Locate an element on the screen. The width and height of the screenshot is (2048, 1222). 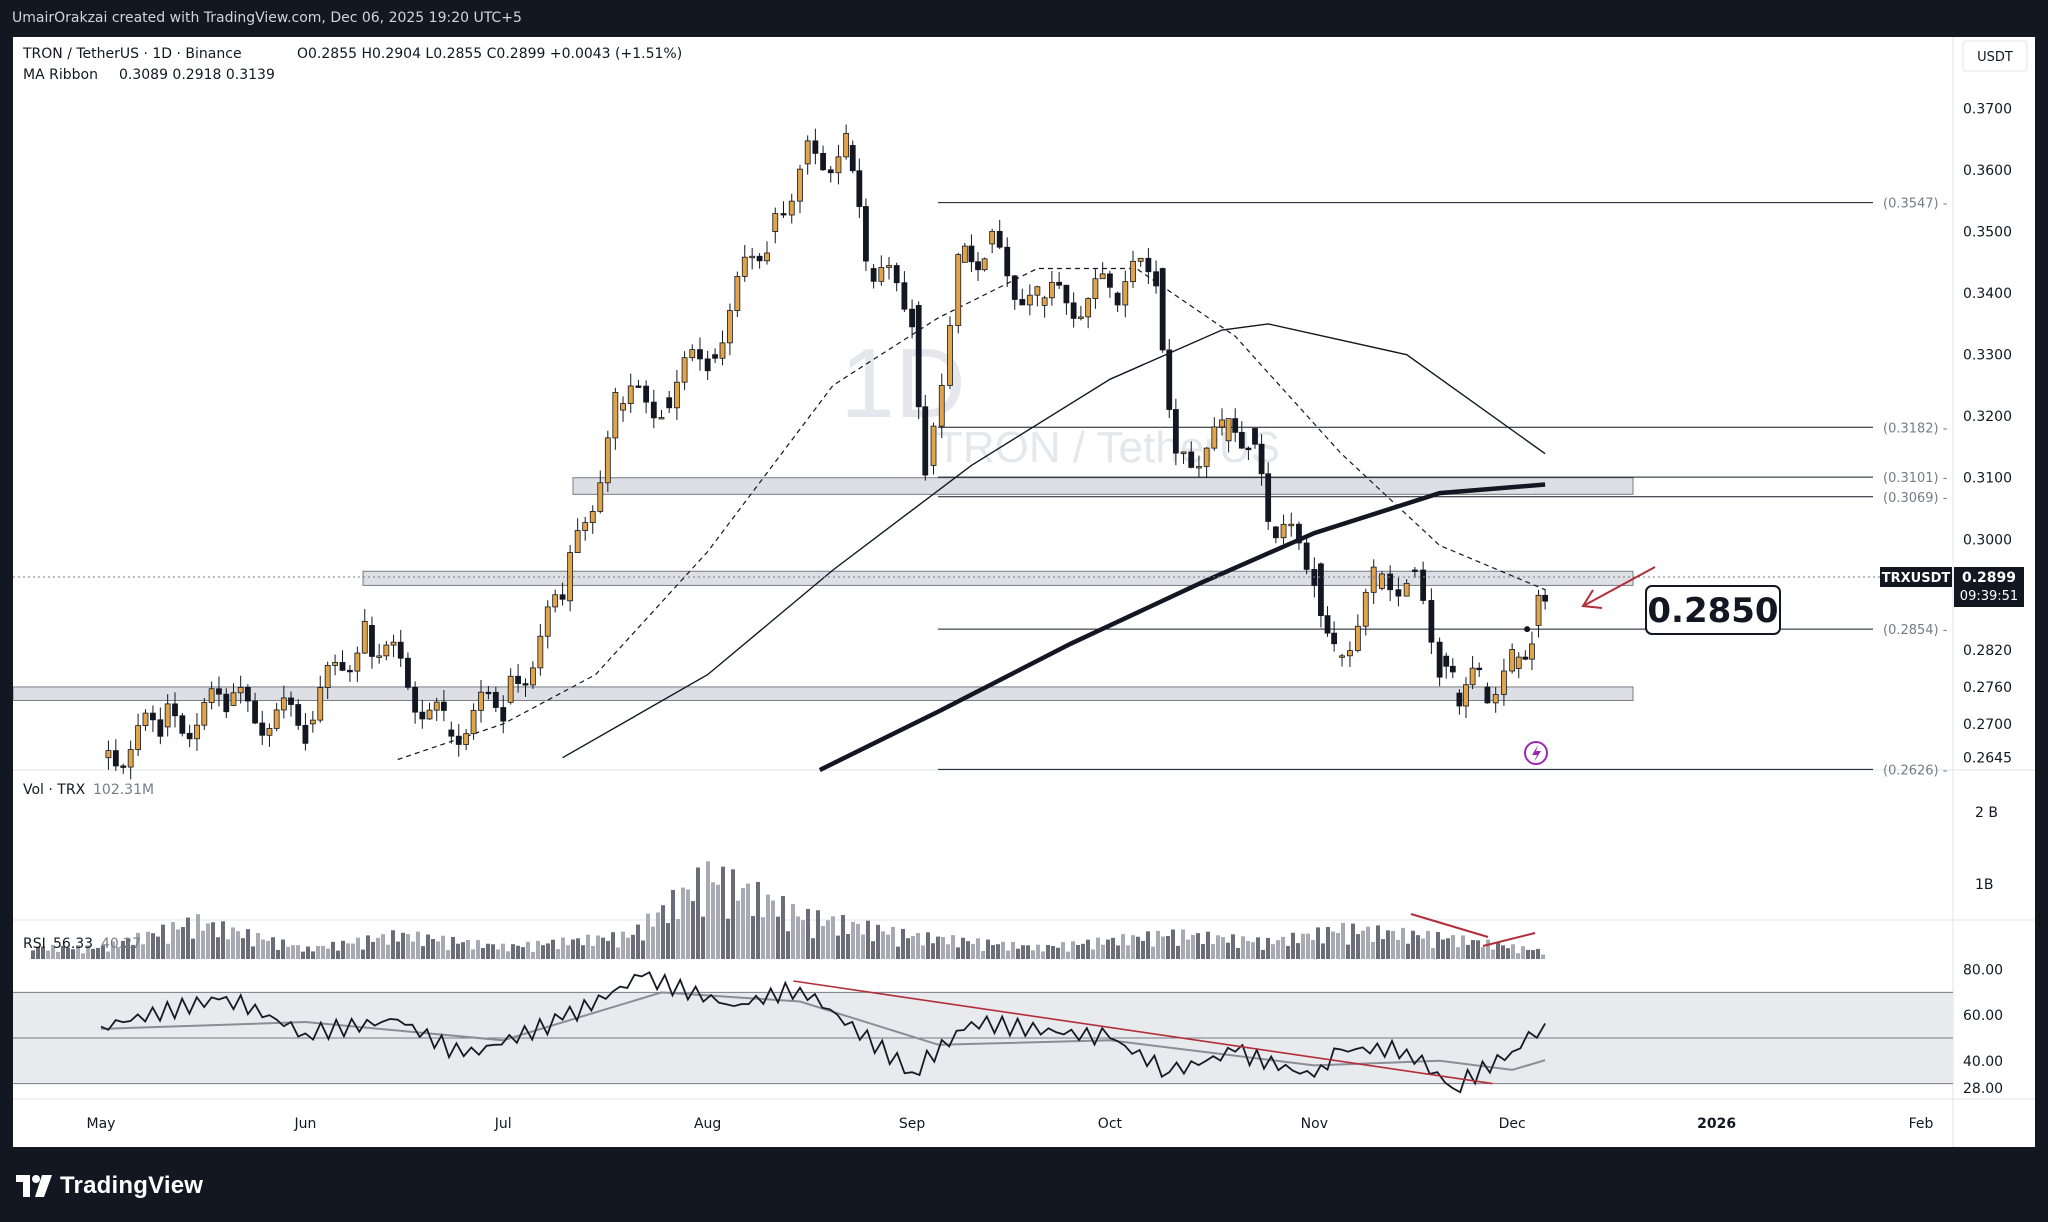
volume-label: Vol · TRX is located at coordinates (54, 790).